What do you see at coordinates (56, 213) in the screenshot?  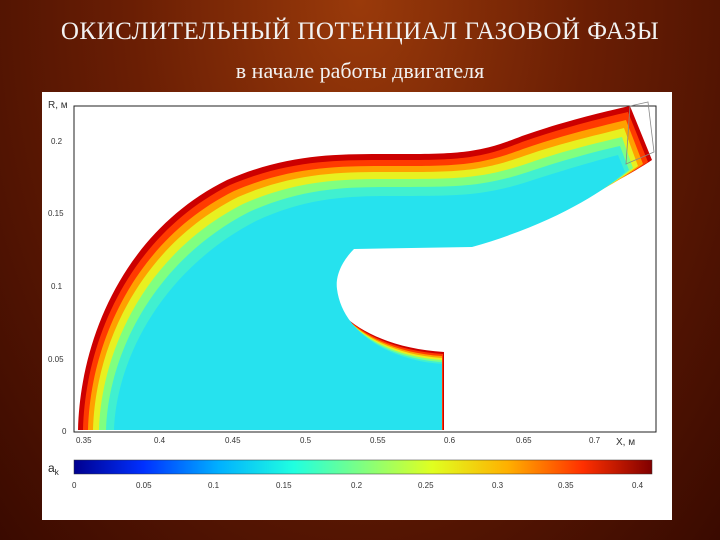 I see `y-tick: 0.15` at bounding box center [56, 213].